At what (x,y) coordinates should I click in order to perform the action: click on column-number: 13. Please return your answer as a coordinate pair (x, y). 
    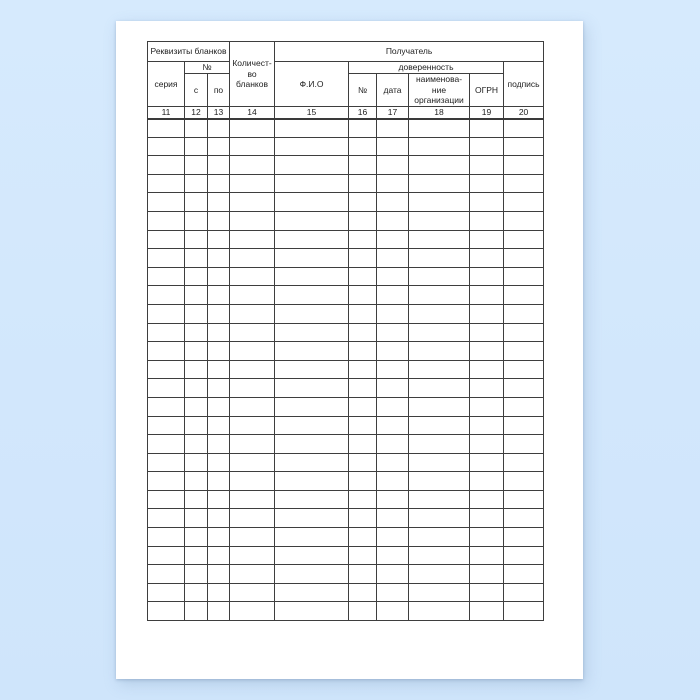
    Looking at the image, I should click on (218, 112).